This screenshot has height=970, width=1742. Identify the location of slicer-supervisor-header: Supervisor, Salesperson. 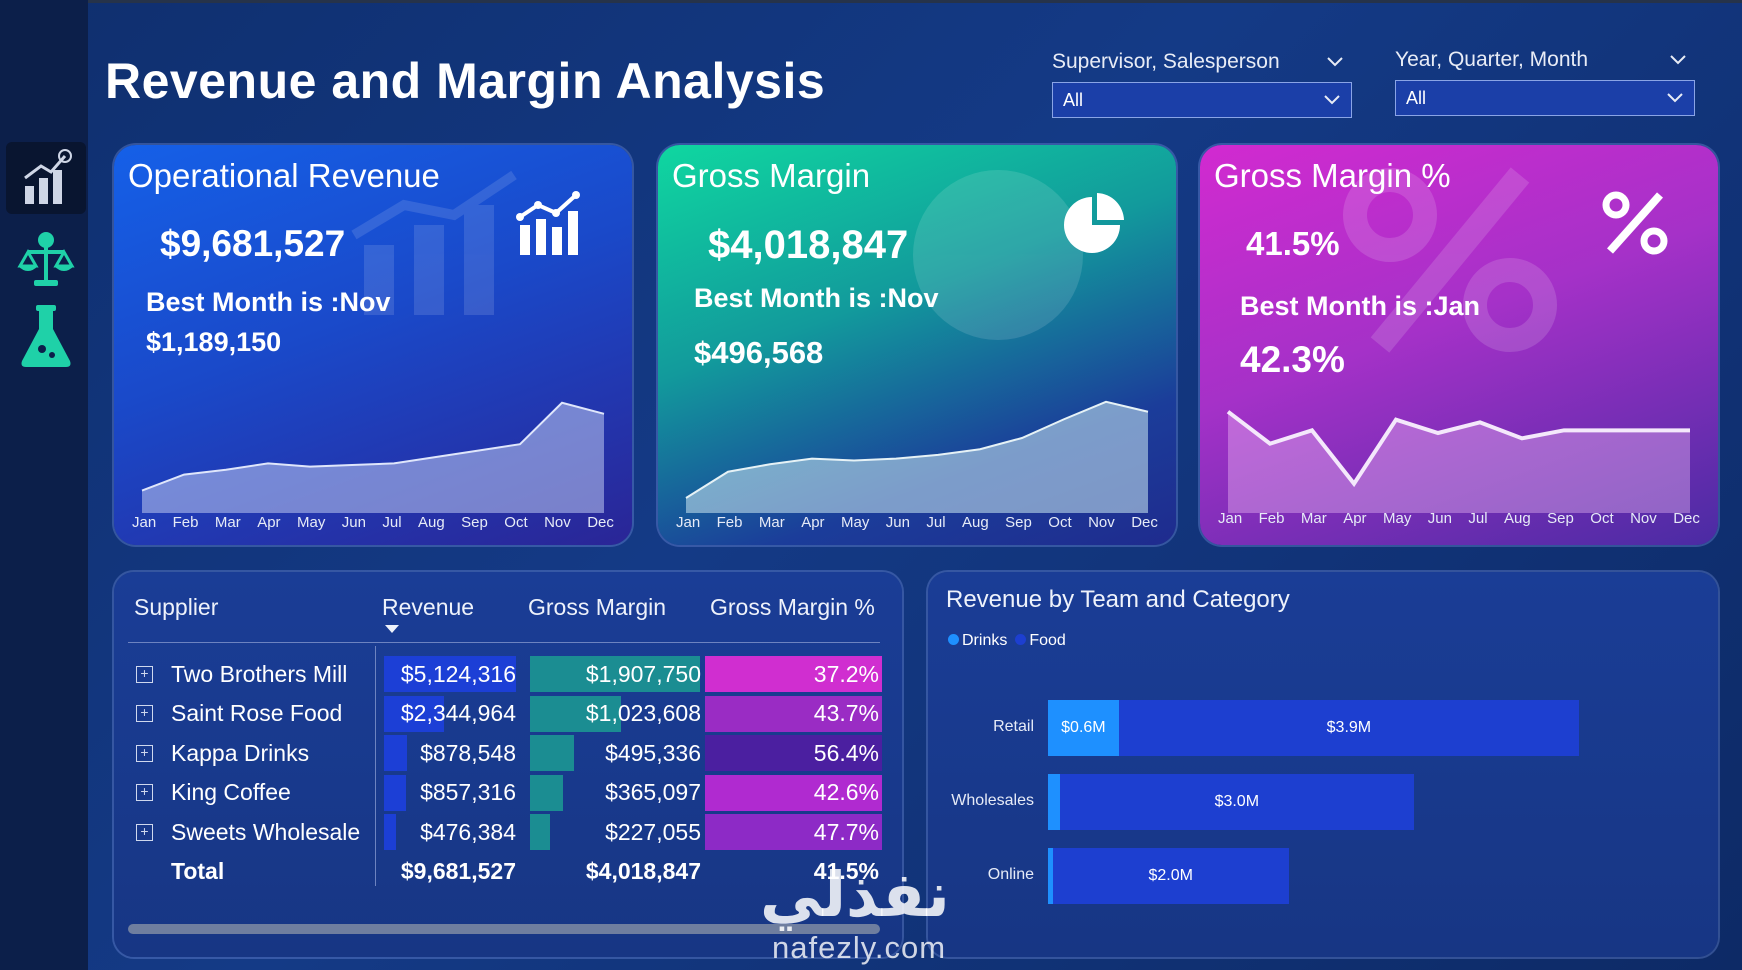
(1202, 62).